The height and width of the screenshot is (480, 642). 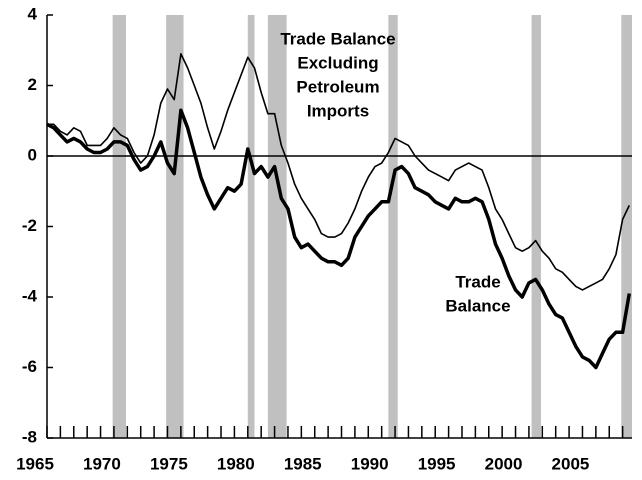 What do you see at coordinates (337, 86) in the screenshot?
I see `annotation: Petroleum` at bounding box center [337, 86].